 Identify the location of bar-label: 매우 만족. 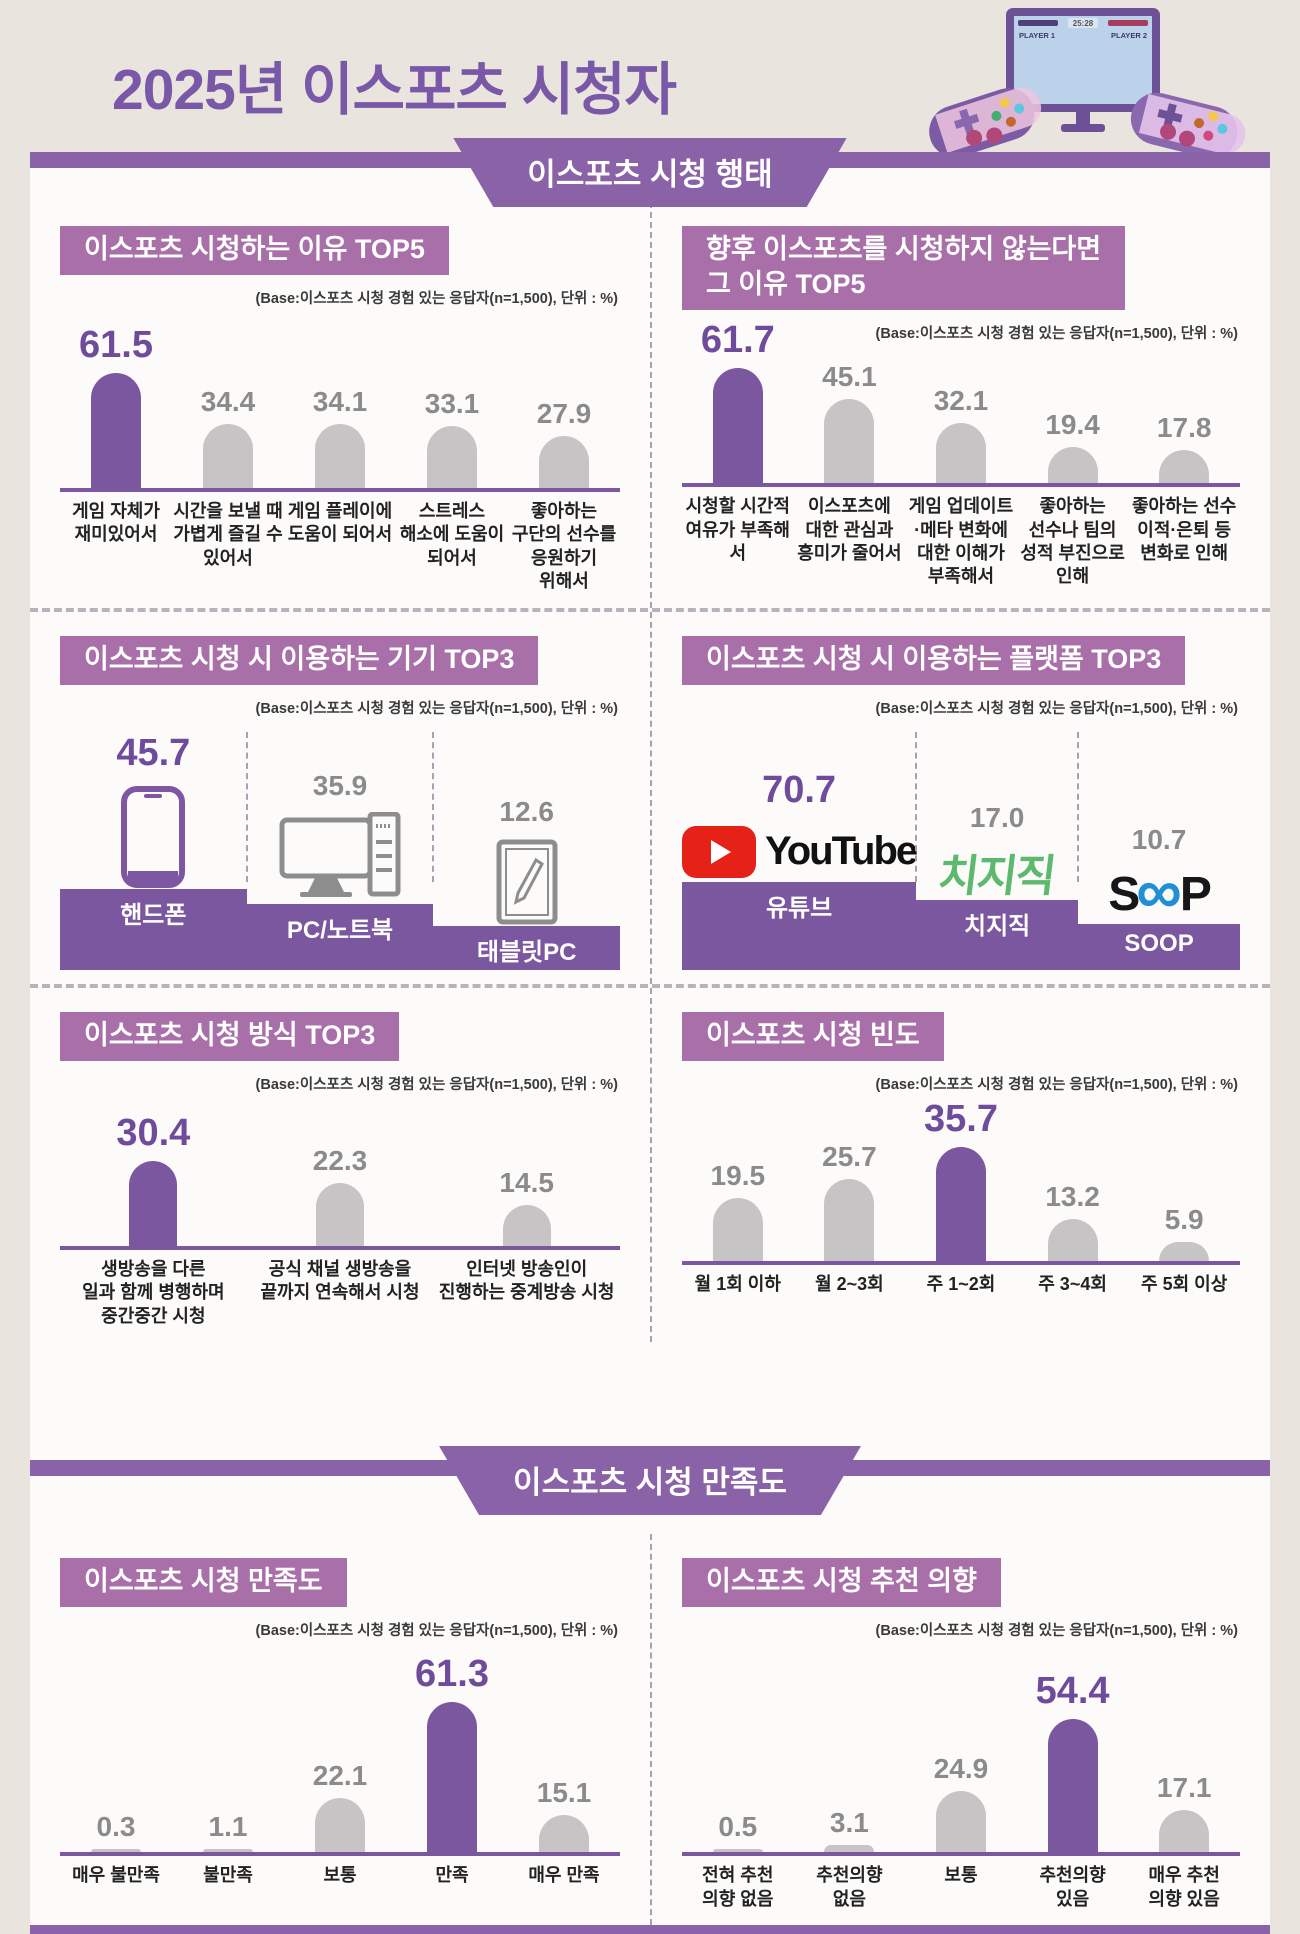
(564, 1875).